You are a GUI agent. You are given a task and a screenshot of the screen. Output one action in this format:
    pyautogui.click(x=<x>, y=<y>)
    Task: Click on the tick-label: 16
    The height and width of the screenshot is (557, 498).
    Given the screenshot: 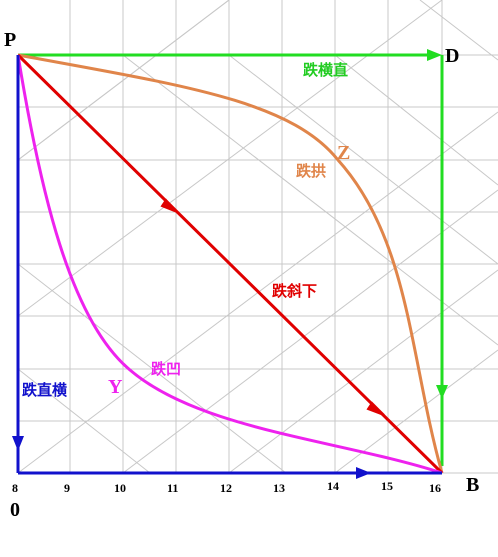 What is the action you would take?
    pyautogui.click(x=435, y=488)
    